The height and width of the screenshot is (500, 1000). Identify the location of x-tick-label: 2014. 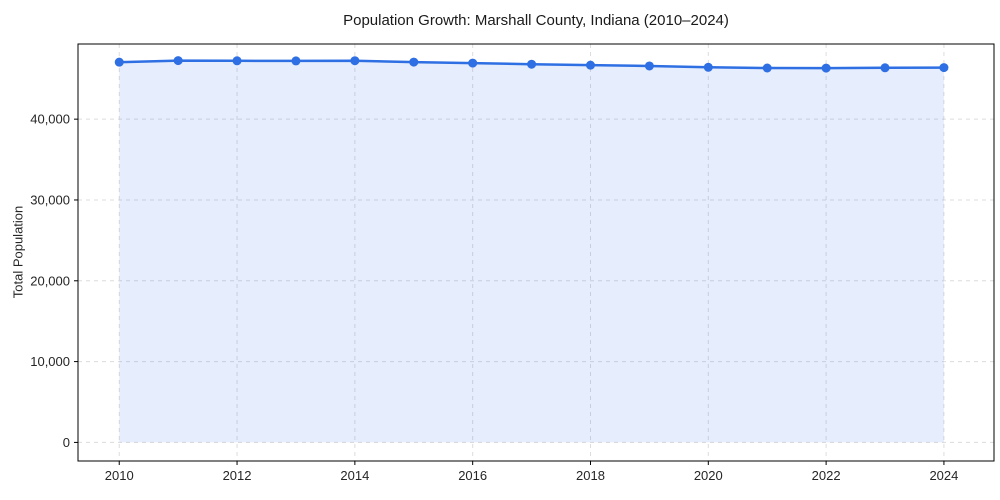
(354, 475).